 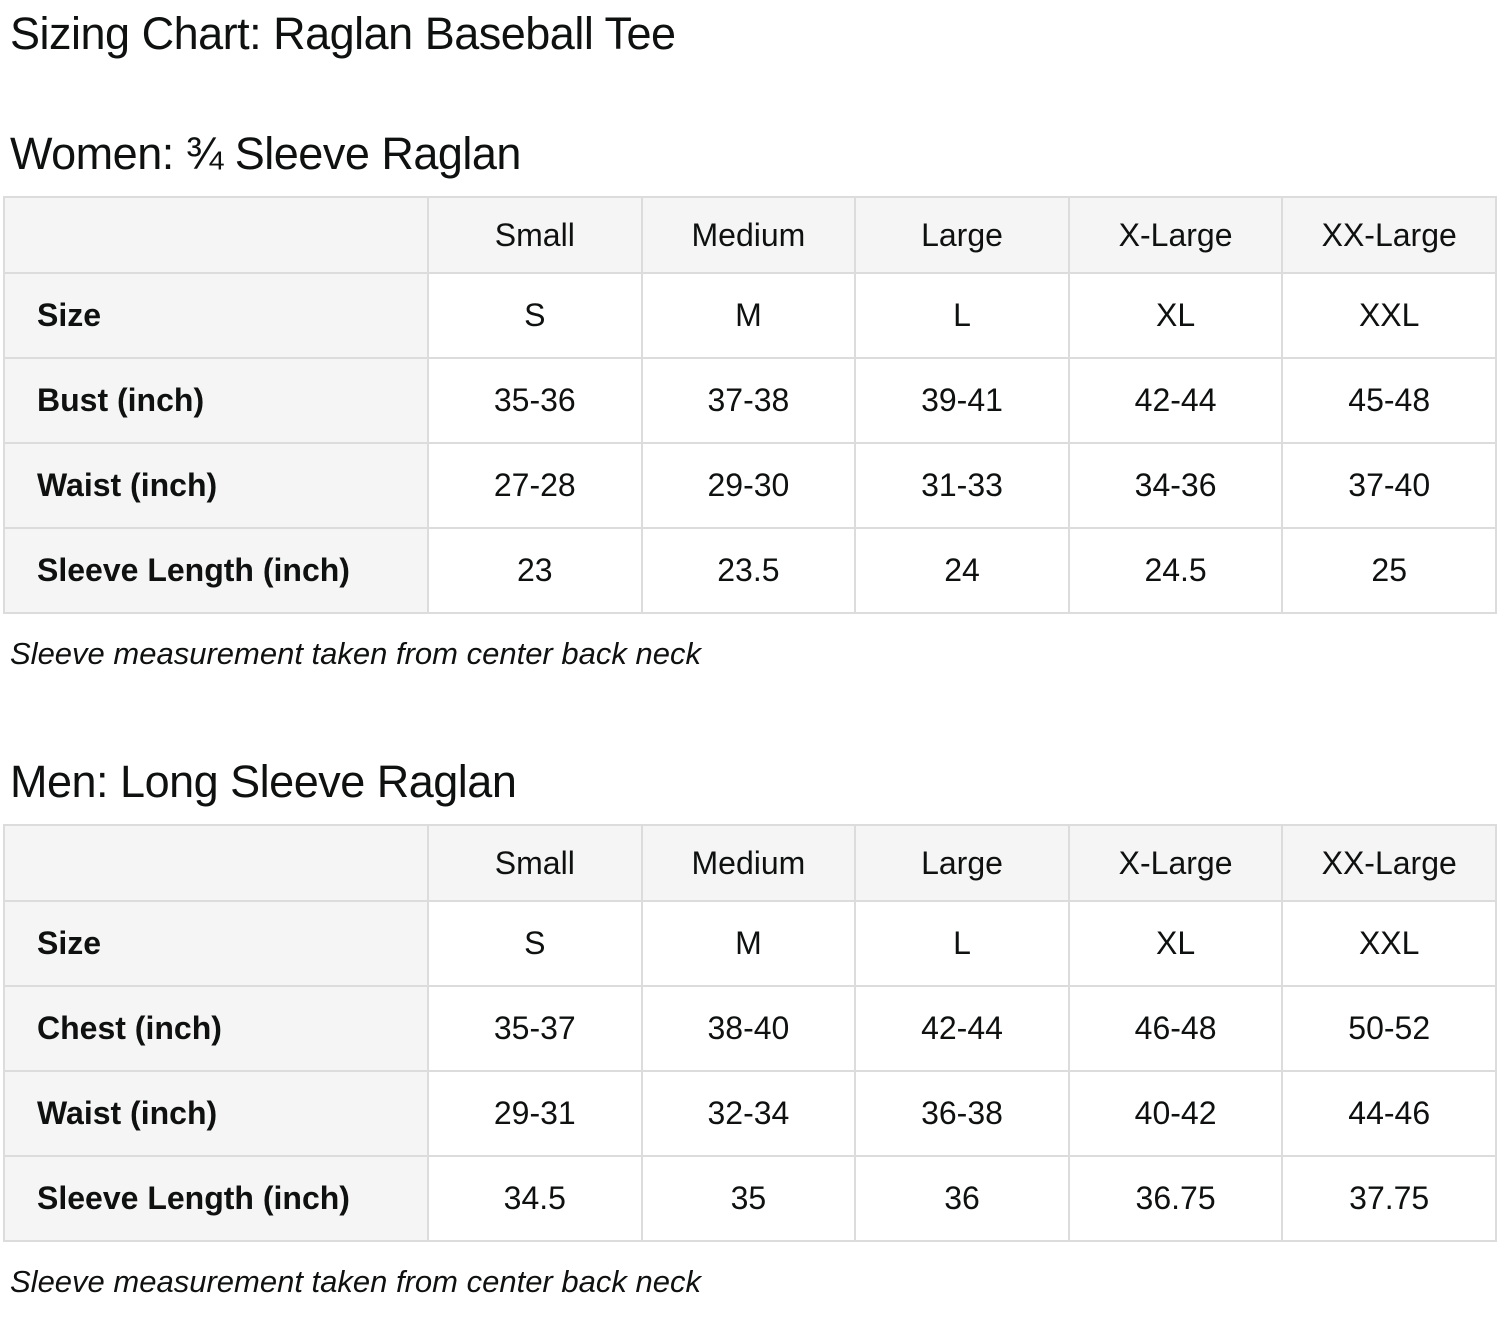 What do you see at coordinates (1175, 485) in the screenshot?
I see `table-cell: 34-36` at bounding box center [1175, 485].